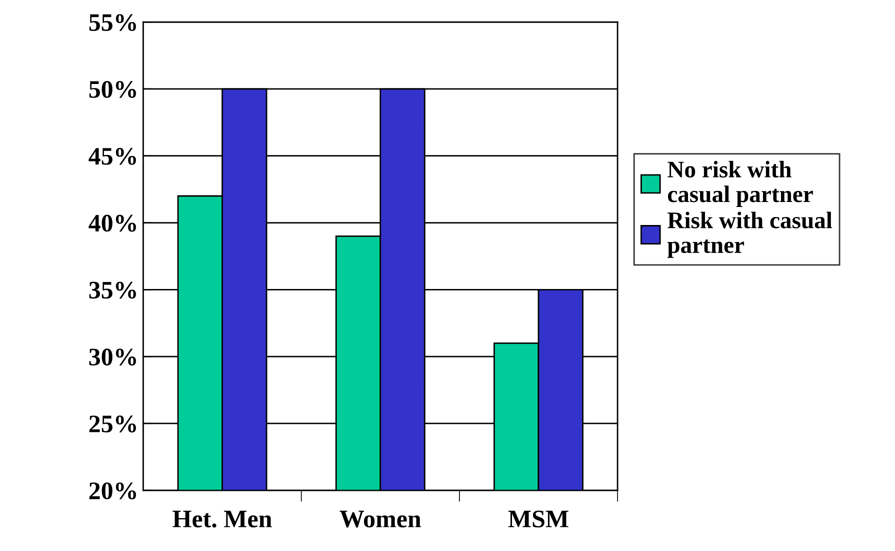  I want to click on legend-label: Risk with casual partner, so click(749, 235).